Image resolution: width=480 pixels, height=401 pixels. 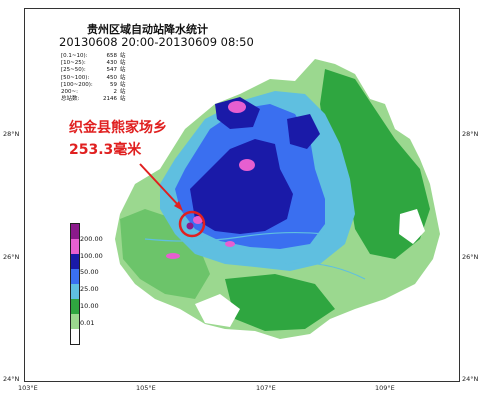 I want to click on stats-range: [0.1~10):, so click(x=74, y=56).